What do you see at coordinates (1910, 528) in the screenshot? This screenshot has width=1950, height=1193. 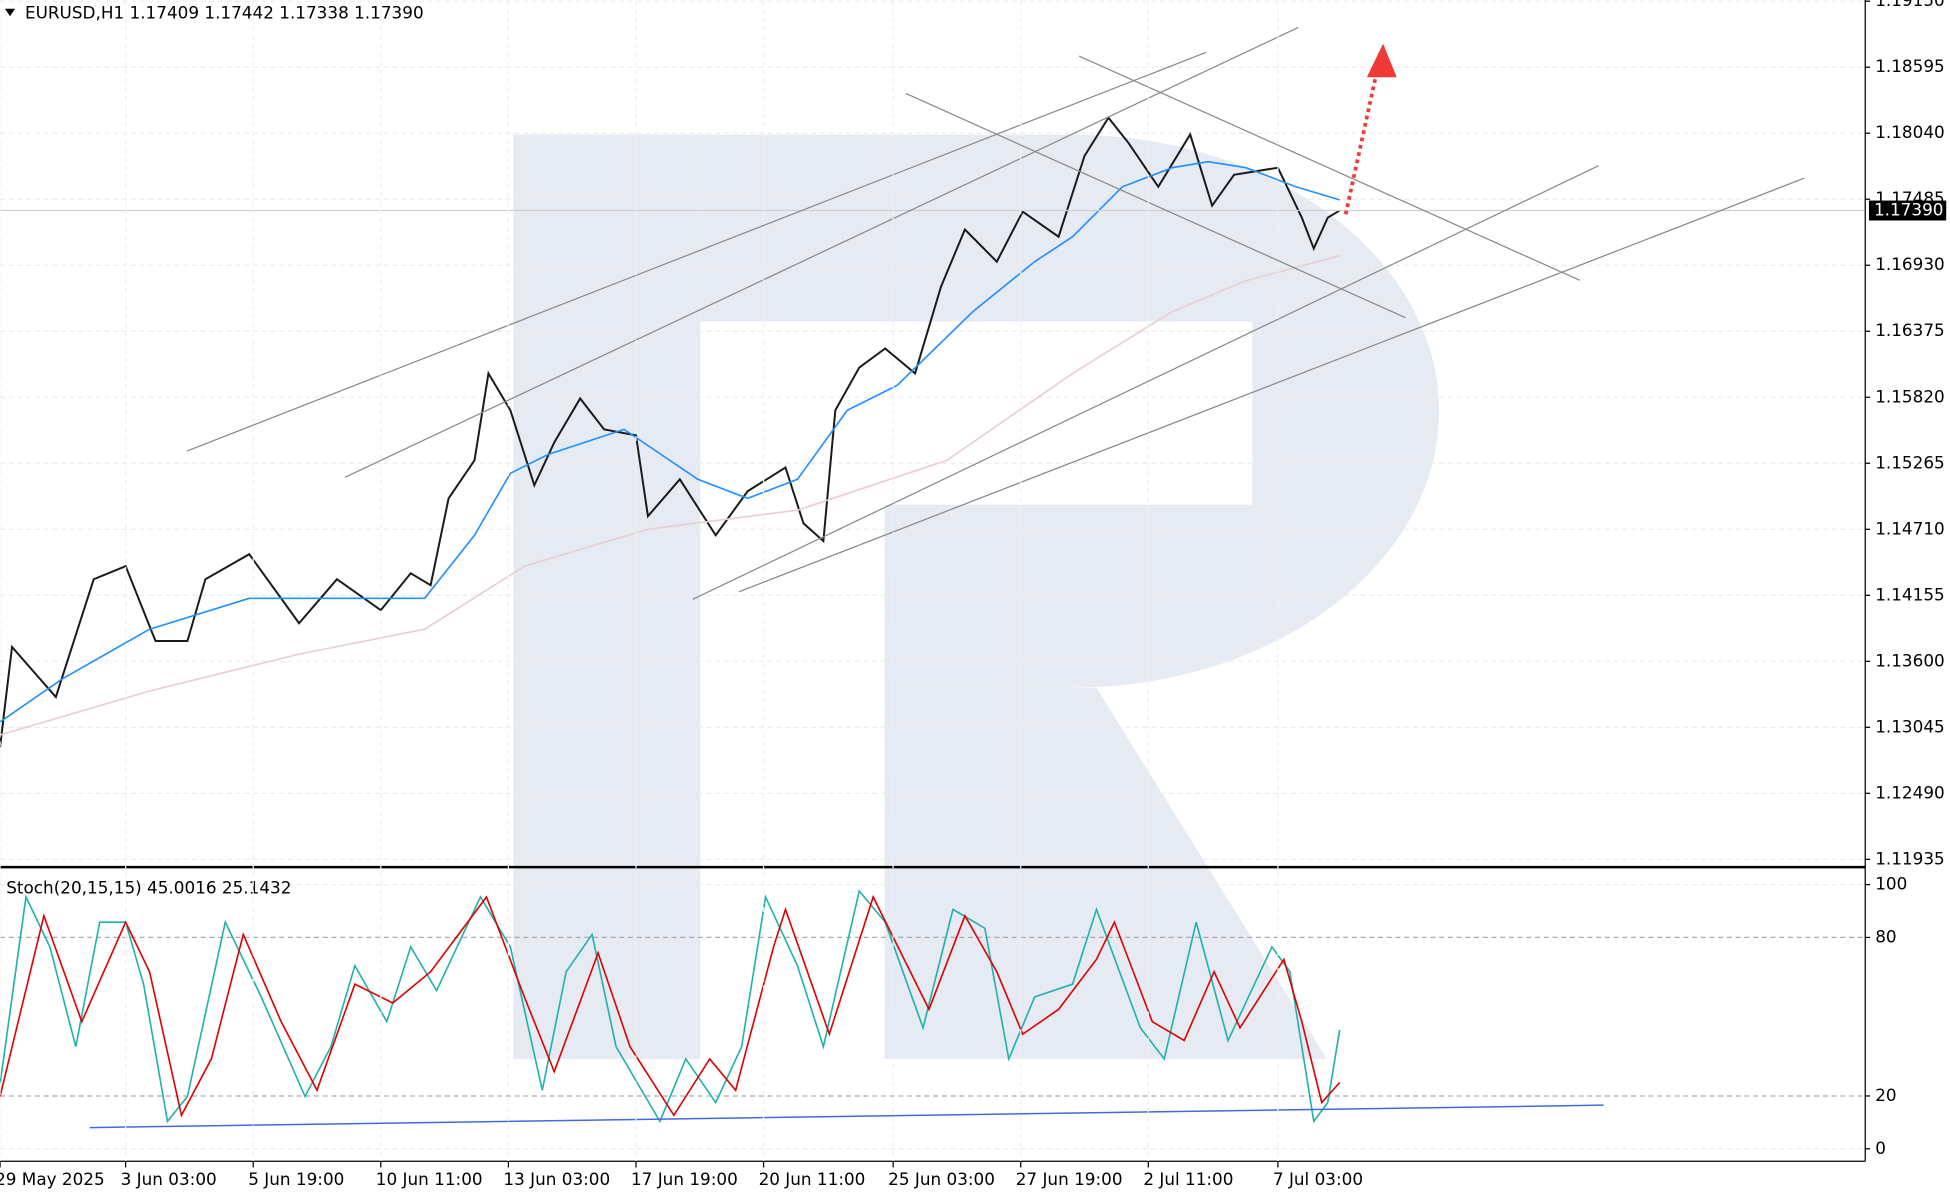 I see `y-tick-label: 1.14710` at bounding box center [1910, 528].